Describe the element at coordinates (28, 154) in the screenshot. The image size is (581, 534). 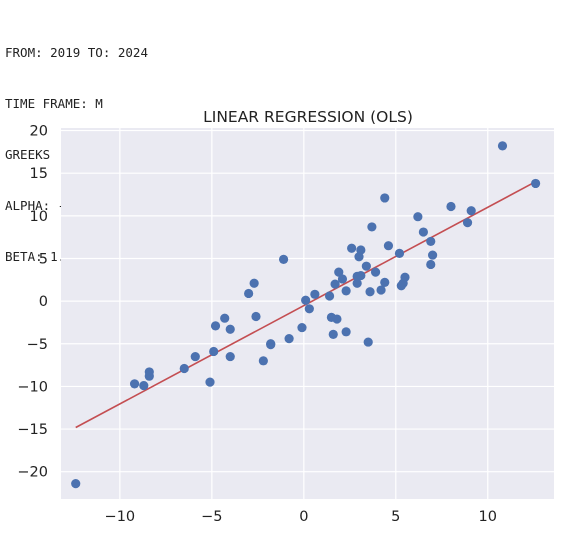
I see `instrument-name-text: GREEKS` at that location.